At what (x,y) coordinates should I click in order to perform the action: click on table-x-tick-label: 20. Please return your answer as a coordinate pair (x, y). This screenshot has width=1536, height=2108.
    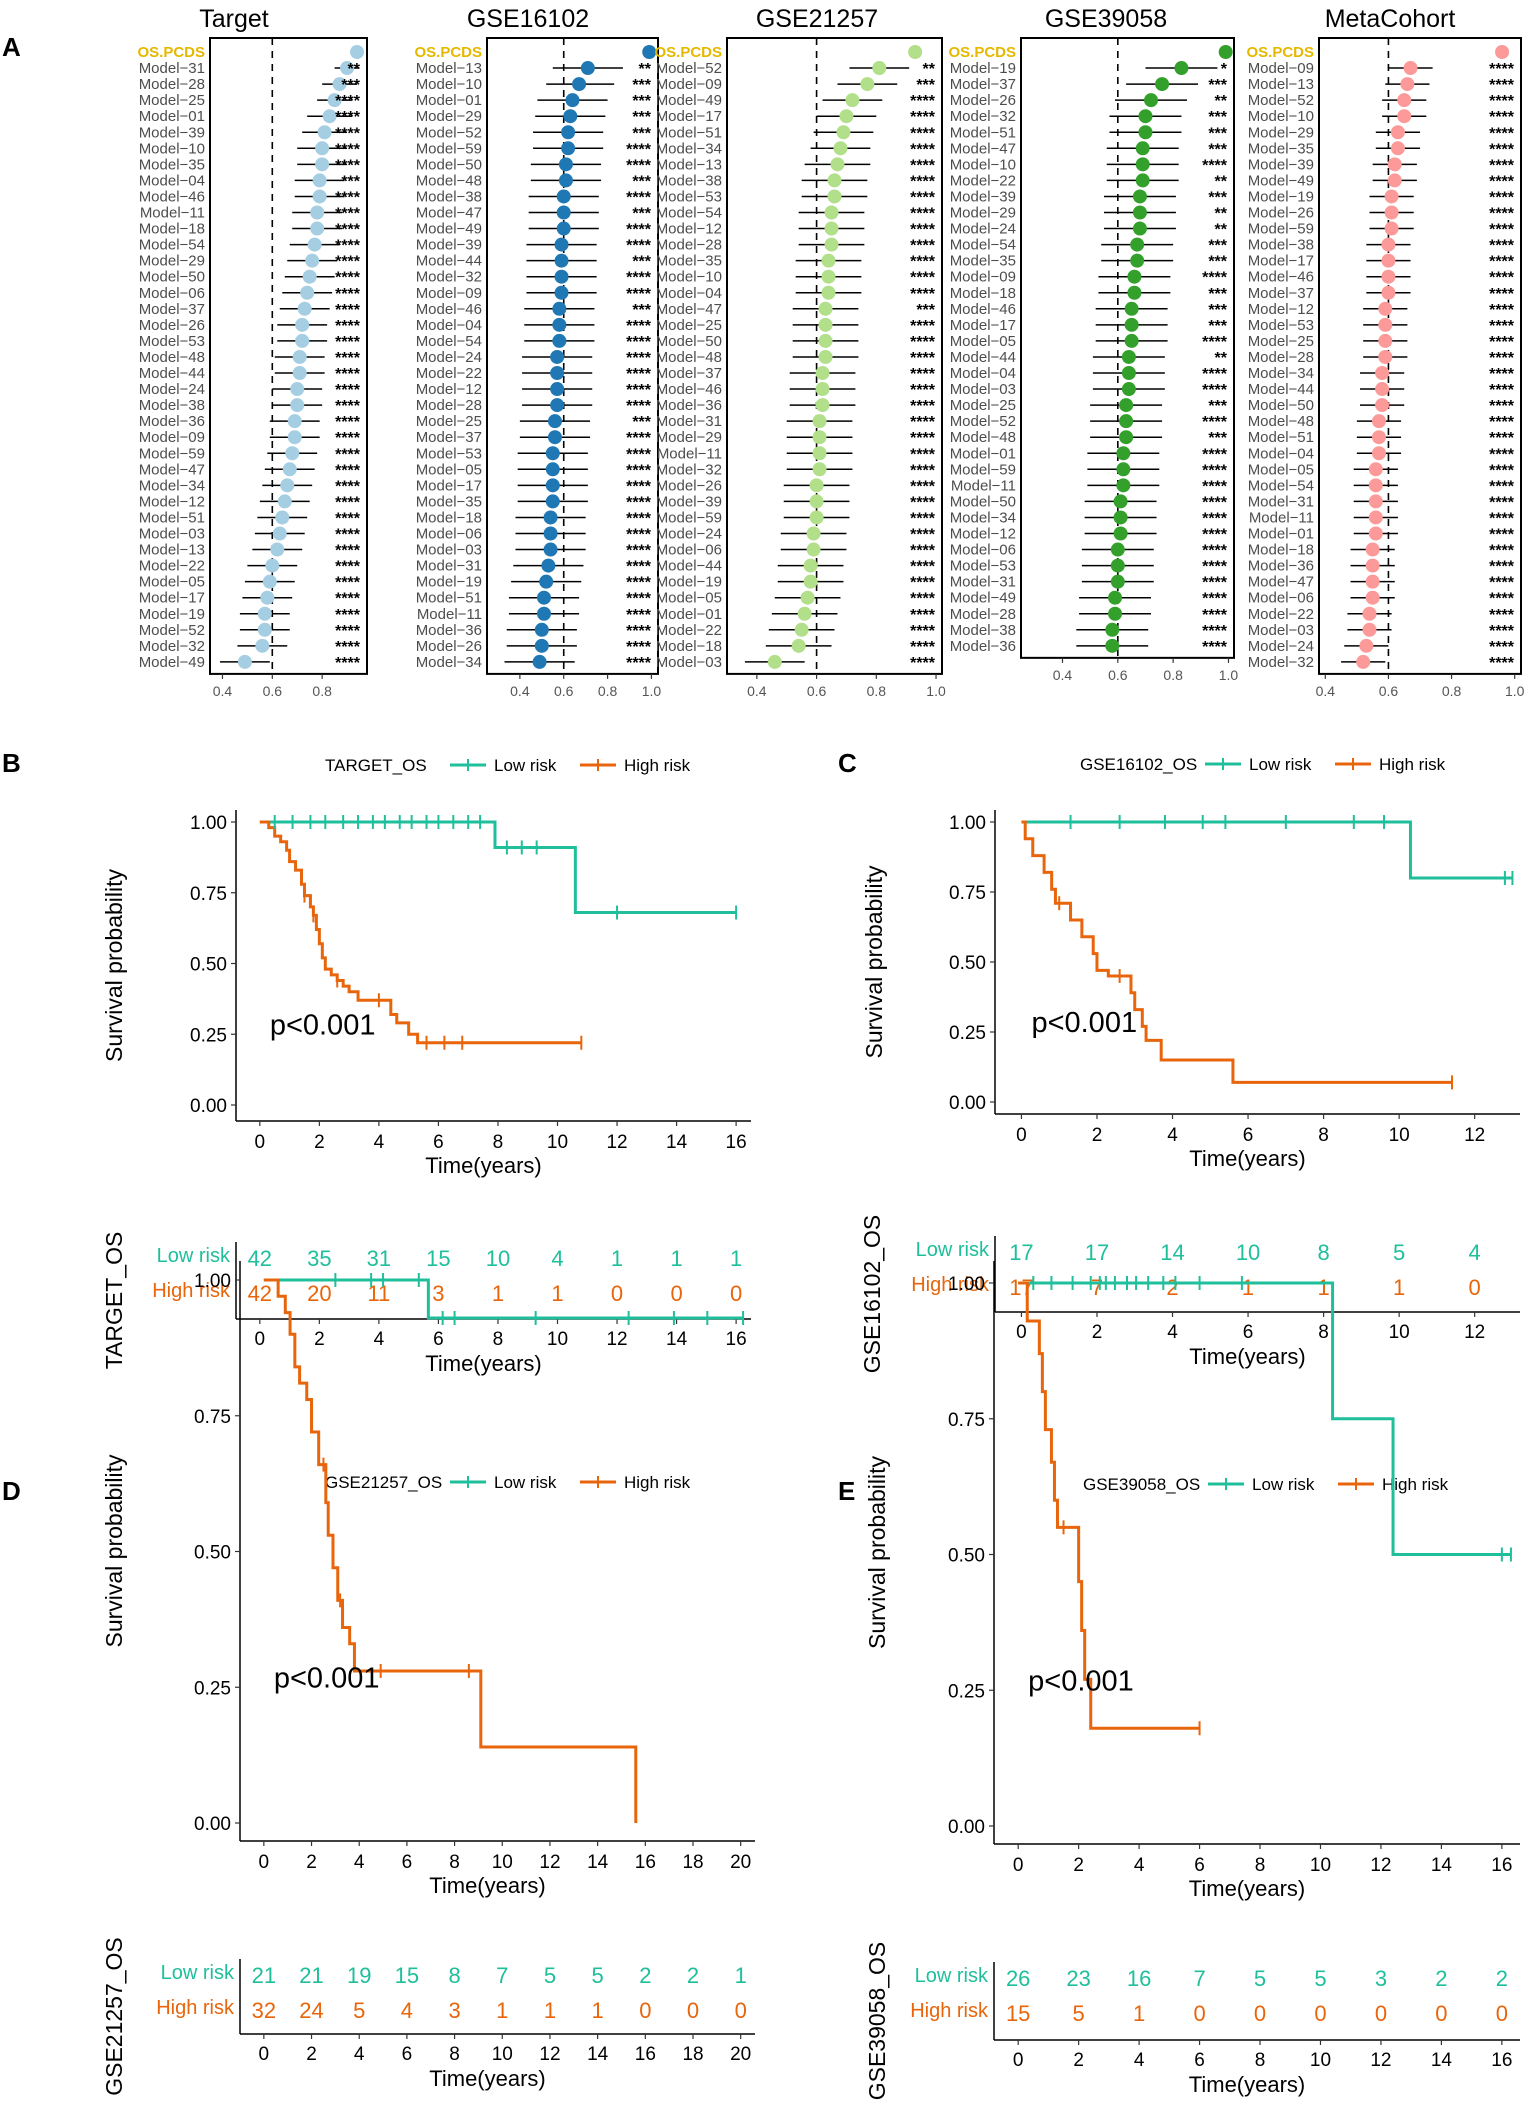
    Looking at the image, I should click on (740, 2054).